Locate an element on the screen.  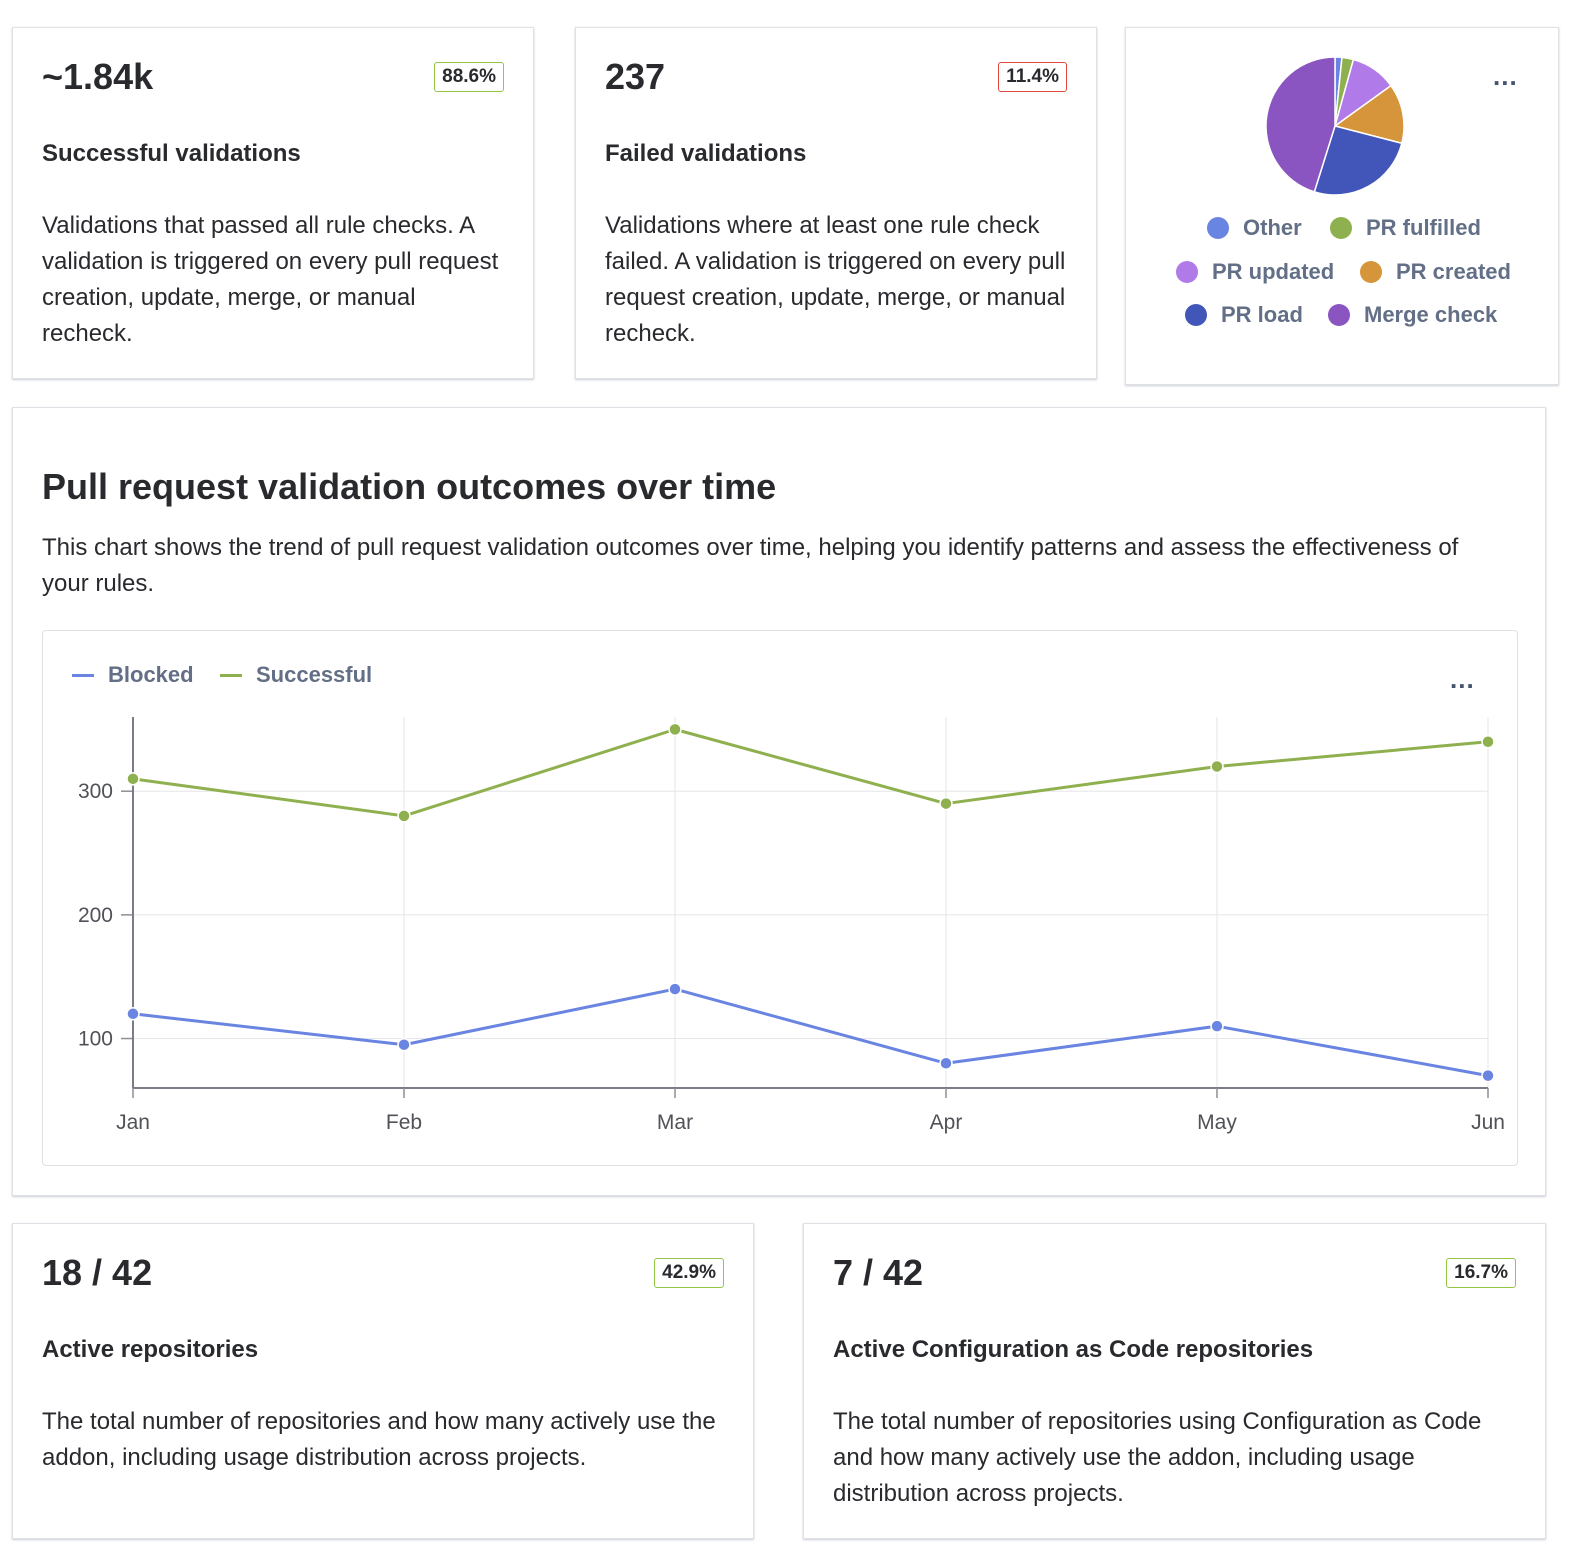
x-tick-label: Apr is located at coordinates (946, 1122).